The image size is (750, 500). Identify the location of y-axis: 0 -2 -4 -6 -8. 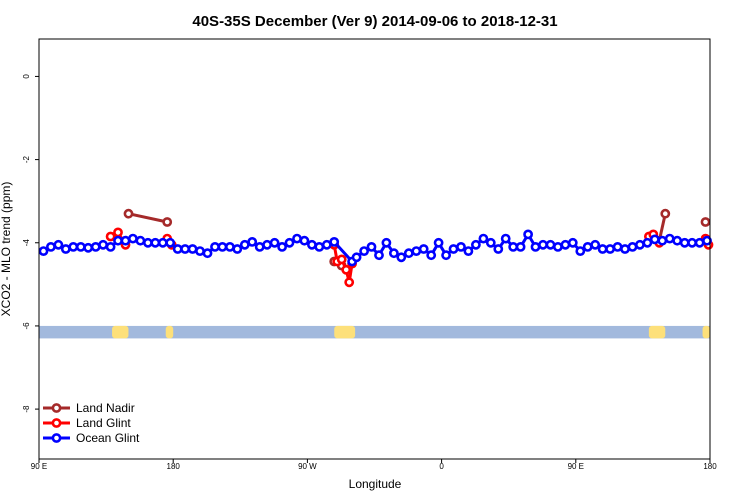
(30, 243).